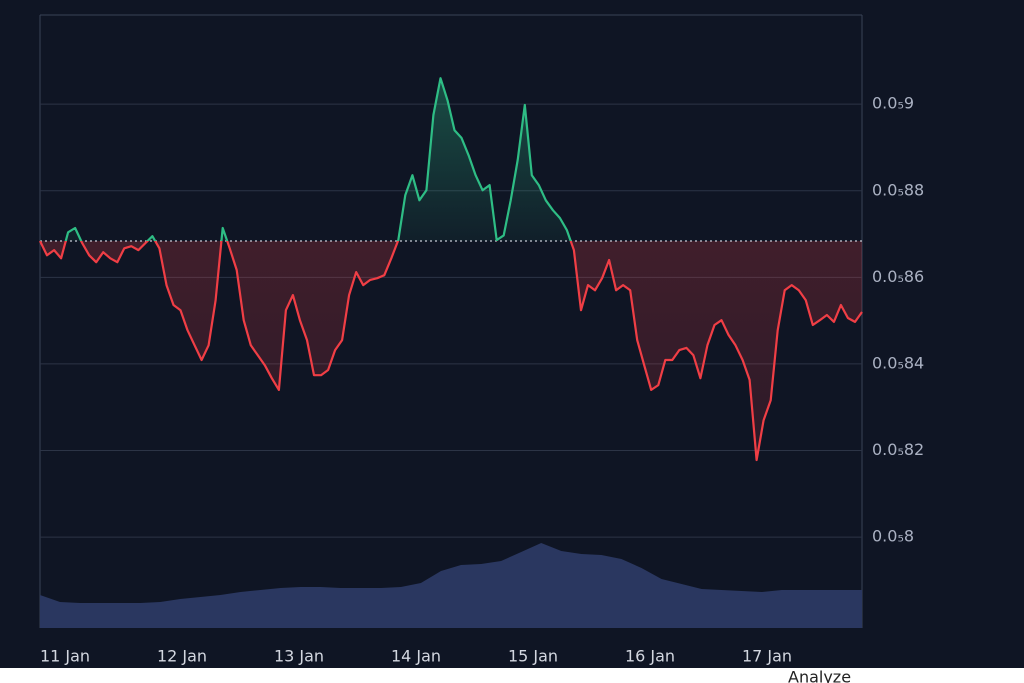 Image resolution: width=1024 pixels, height=683 pixels. What do you see at coordinates (512, 675) in the screenshot?
I see `footer-bar` at bounding box center [512, 675].